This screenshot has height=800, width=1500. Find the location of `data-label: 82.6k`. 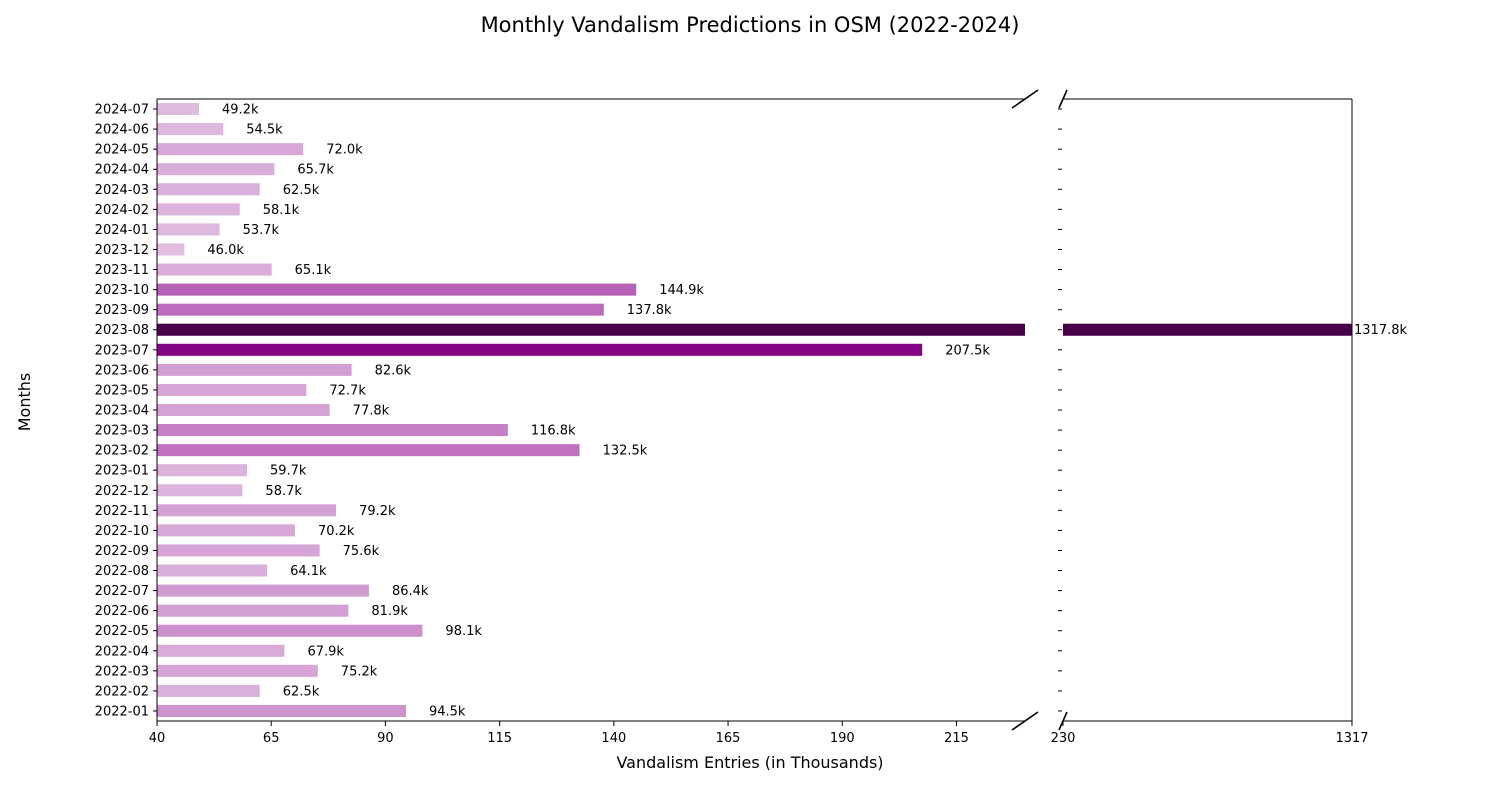

data-label: 82.6k is located at coordinates (393, 370).